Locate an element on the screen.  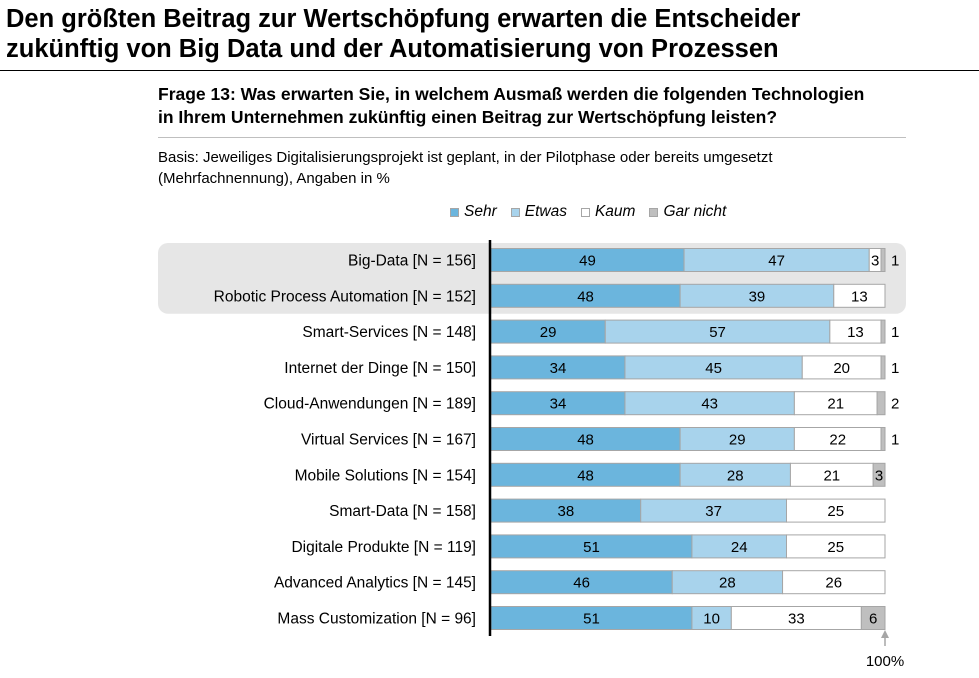
legend-label-gar-nicht: Gar nicht is located at coordinates (695, 211).